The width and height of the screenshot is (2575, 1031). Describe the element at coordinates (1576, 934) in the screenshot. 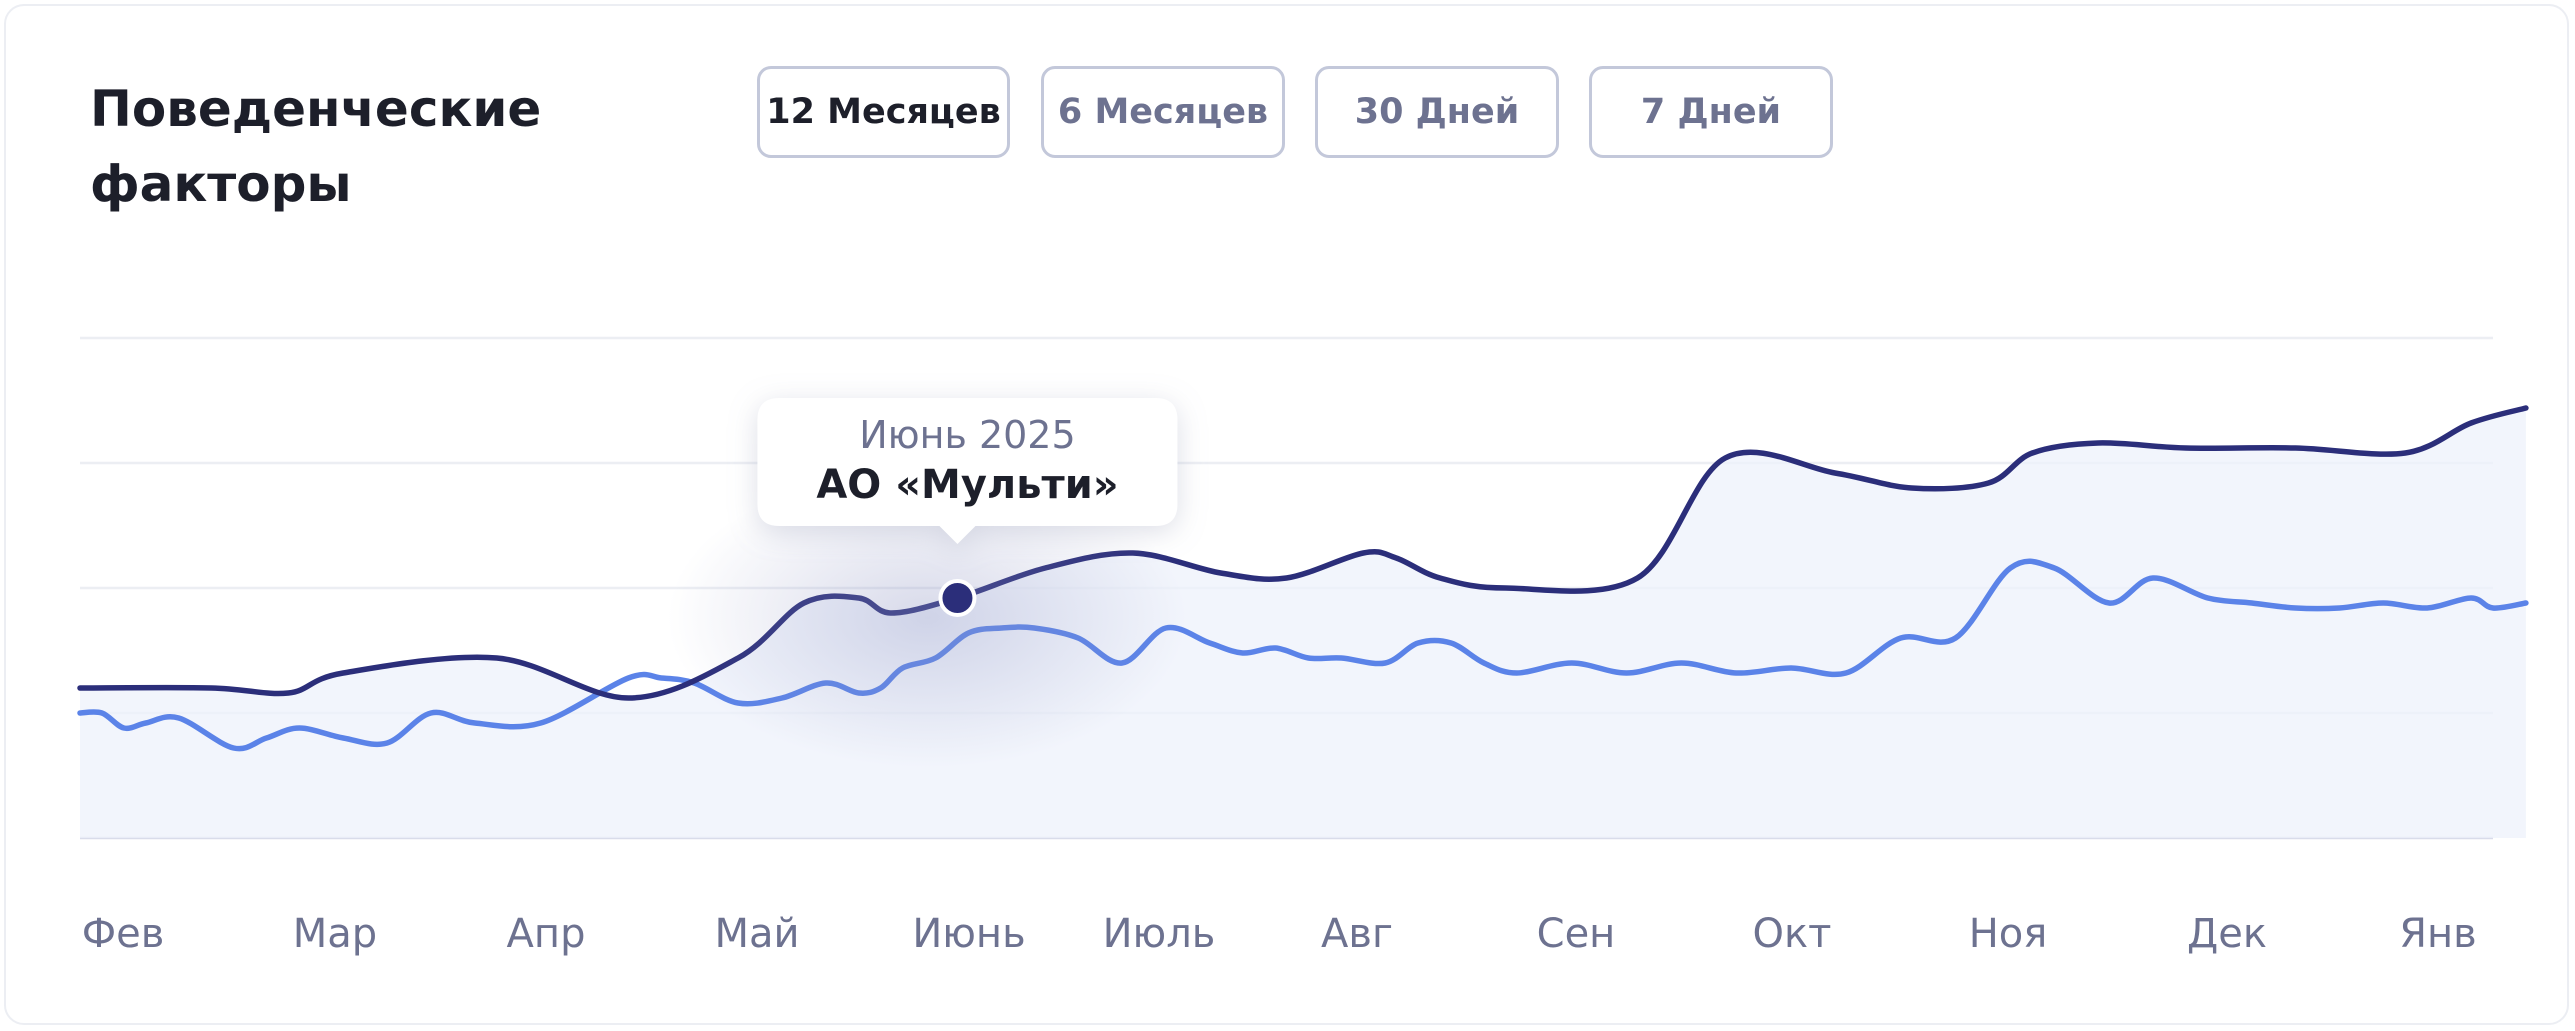

I see `x-tick-label: Сен` at that location.